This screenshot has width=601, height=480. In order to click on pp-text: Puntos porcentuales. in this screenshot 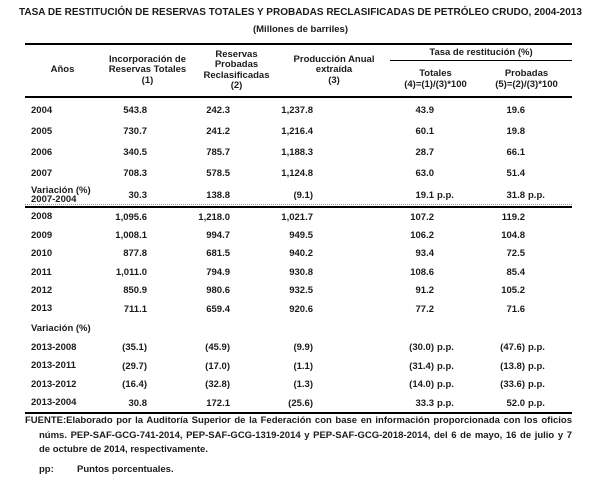, I will do `click(125, 469)`.